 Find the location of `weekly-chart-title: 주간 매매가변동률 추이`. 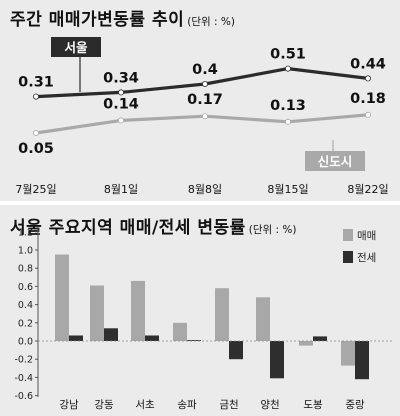

weekly-chart-title: 주간 매매가변동률 추이 is located at coordinates (97, 20).